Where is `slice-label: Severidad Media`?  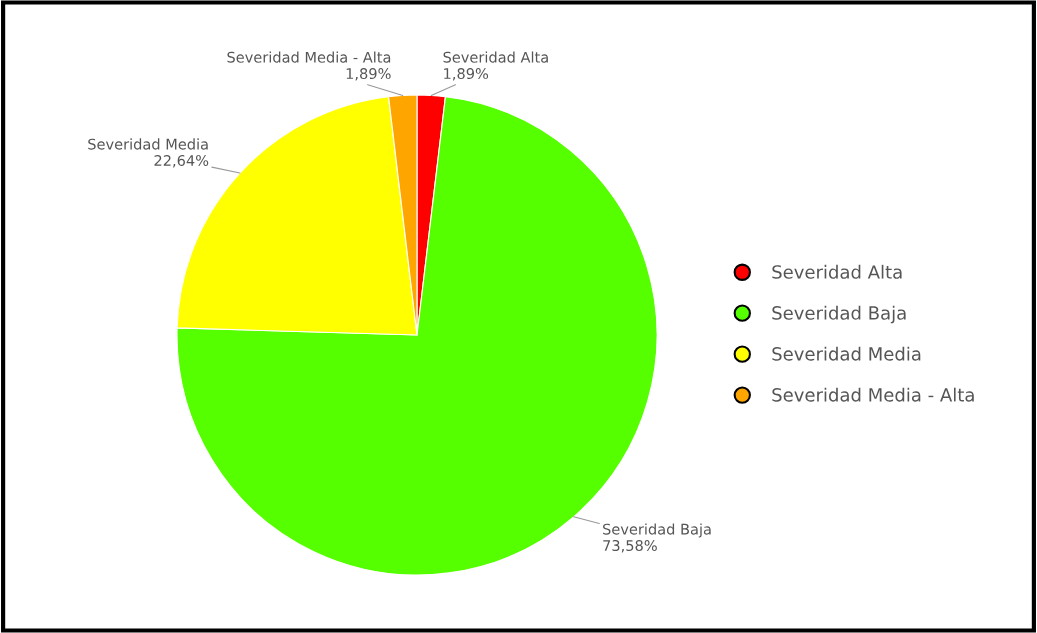
slice-label: Severidad Media is located at coordinates (148, 144).